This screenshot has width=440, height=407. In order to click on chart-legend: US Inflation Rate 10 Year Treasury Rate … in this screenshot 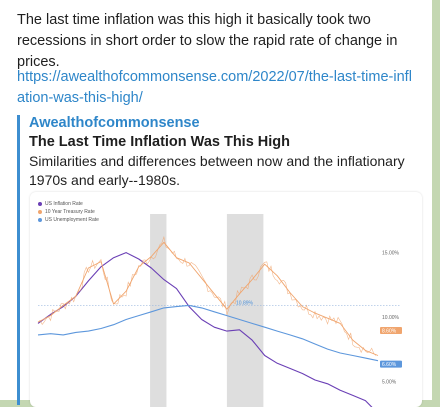, I will do `click(68, 212)`.